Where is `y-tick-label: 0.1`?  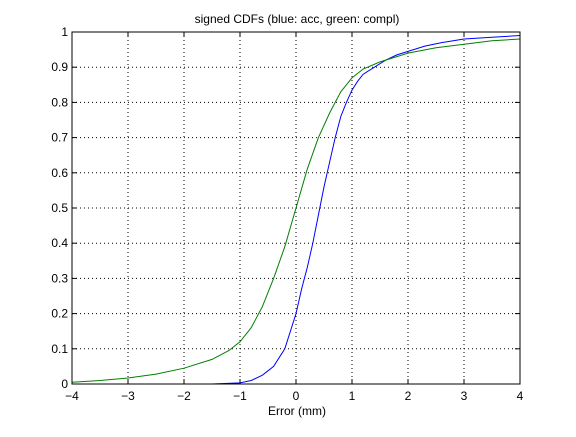 y-tick-label: 0.1 is located at coordinates (59, 349).